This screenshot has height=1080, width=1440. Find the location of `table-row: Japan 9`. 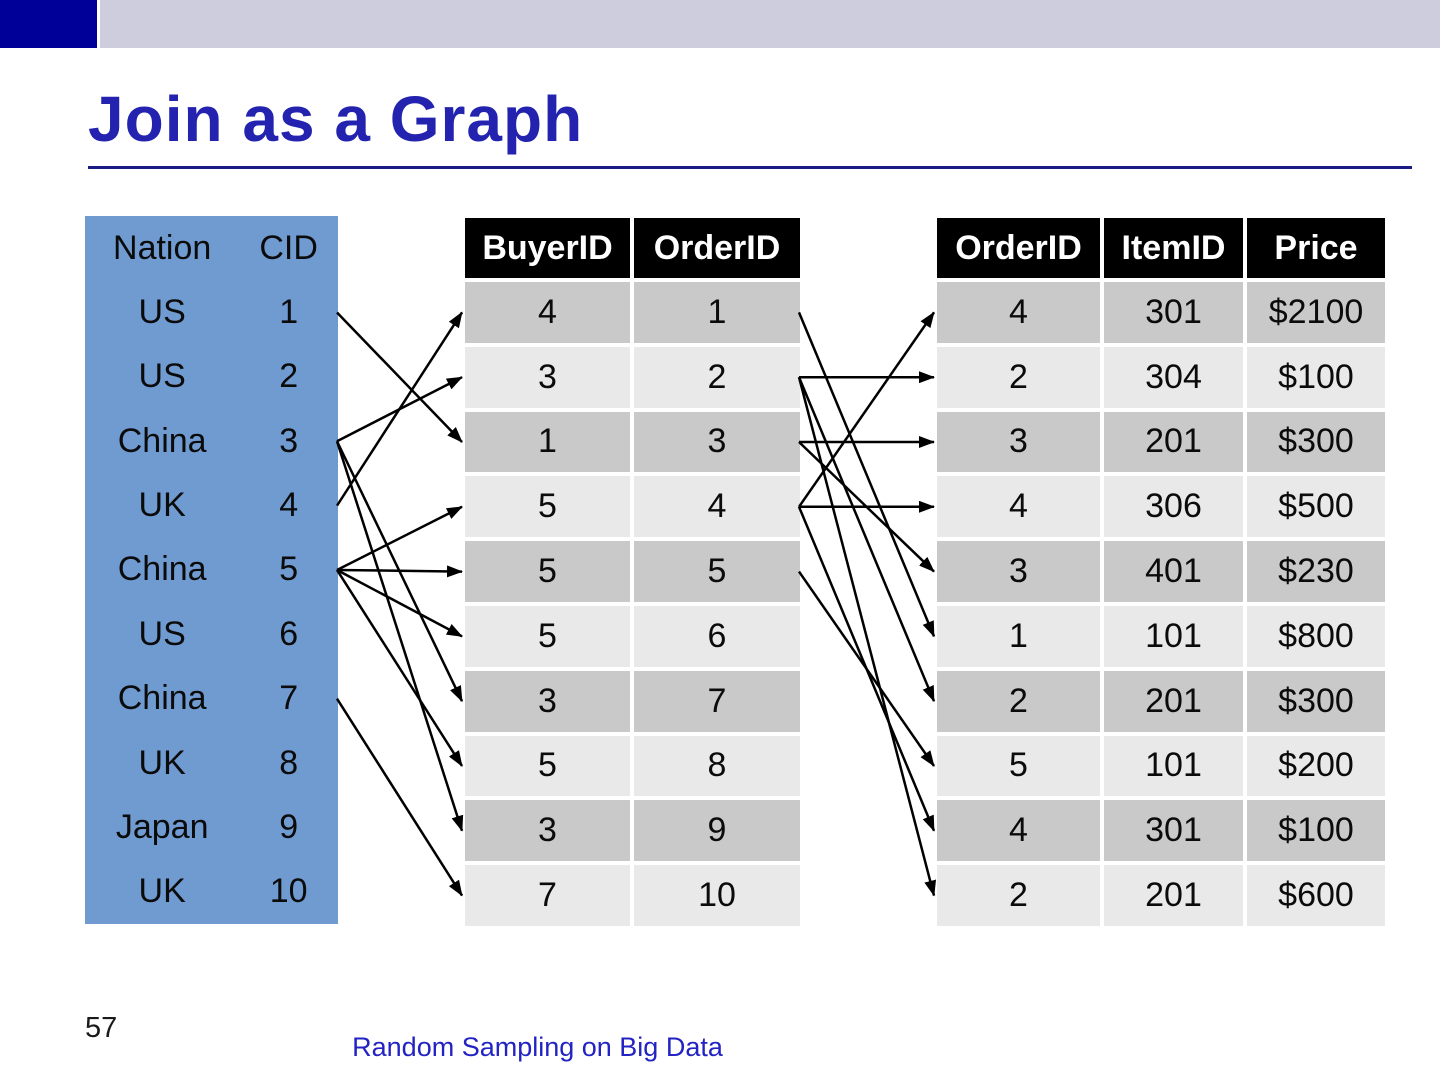

table-row: Japan 9 is located at coordinates (211, 827).